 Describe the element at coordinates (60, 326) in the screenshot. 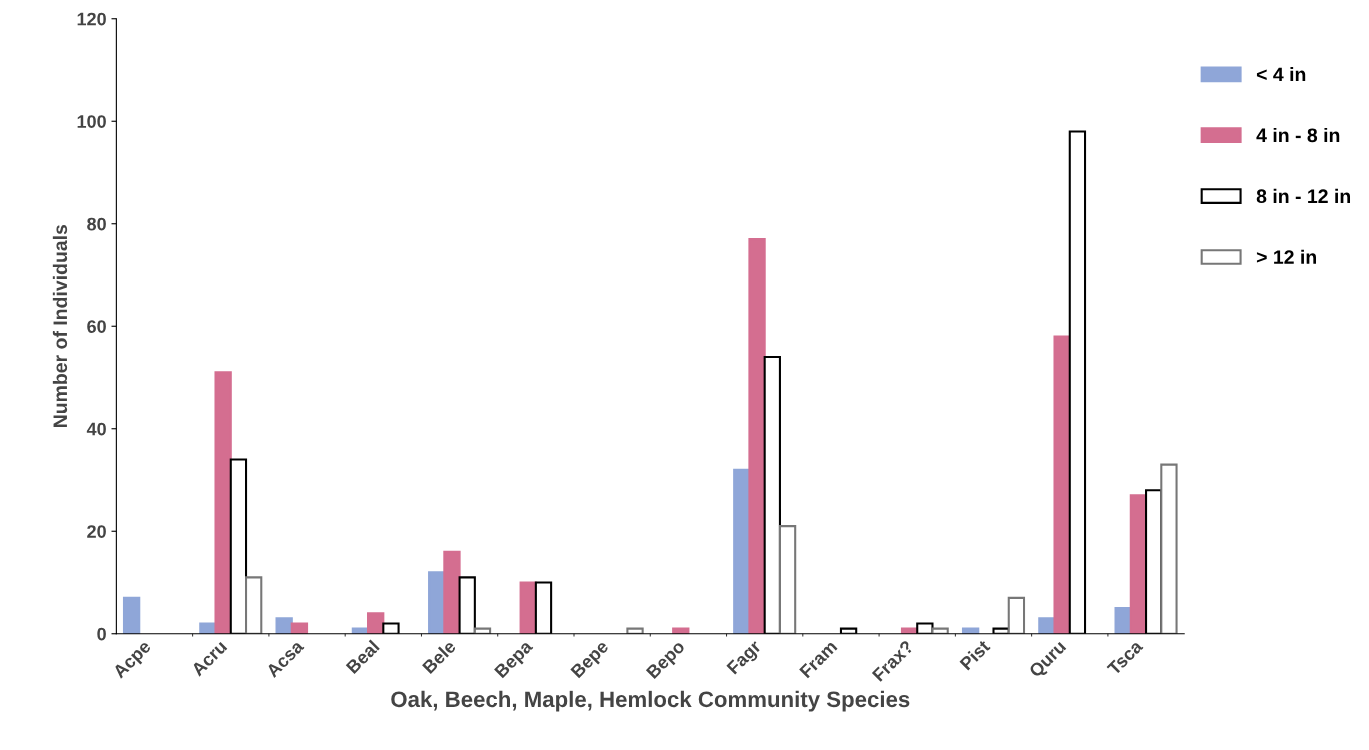

I see `y-axis-title: Number of Individuals` at that location.